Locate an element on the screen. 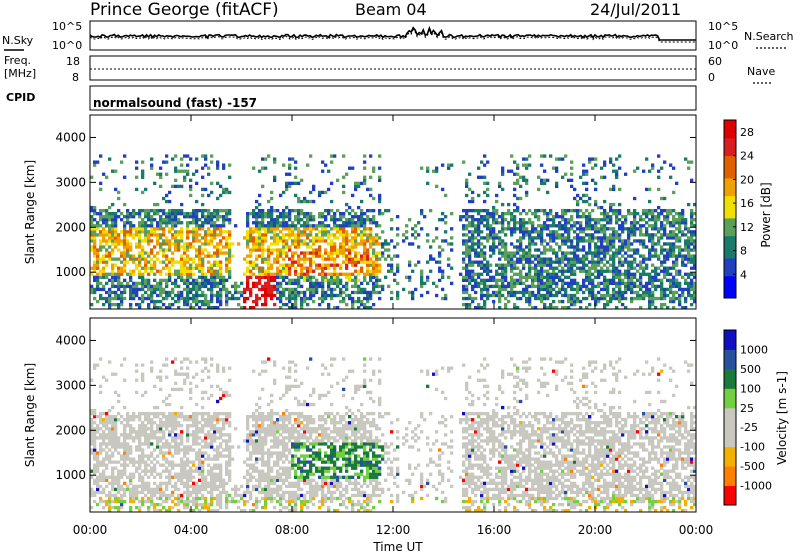 This screenshot has height=554, width=800. power-ylabel: Slant Range [km] is located at coordinates (30, 212).